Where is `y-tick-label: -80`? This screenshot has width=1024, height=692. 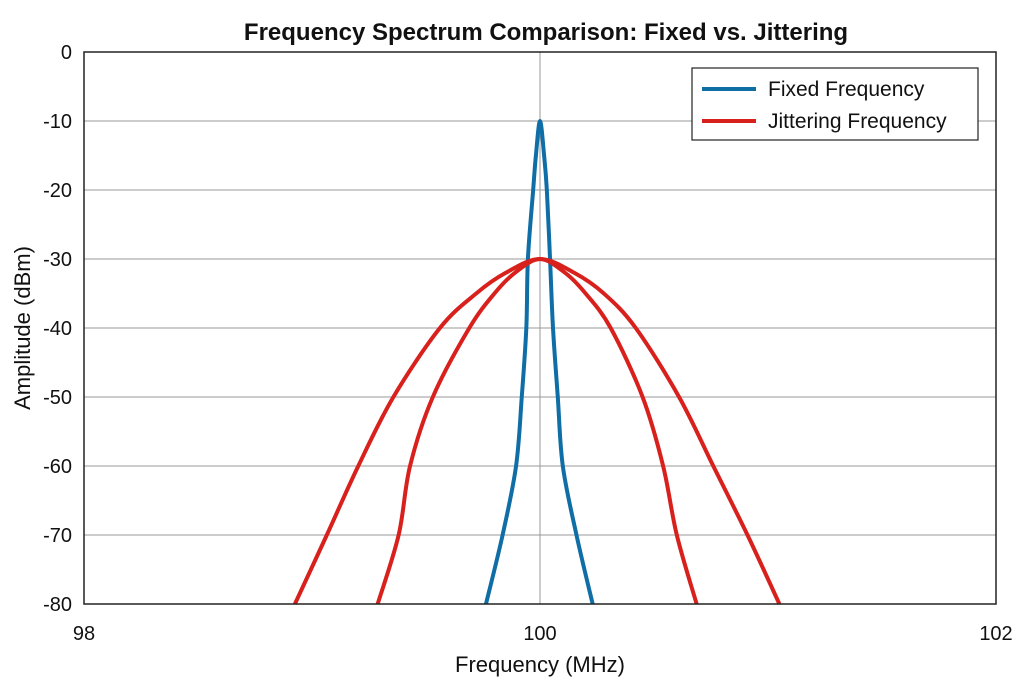 y-tick-label: -80 is located at coordinates (57, 605).